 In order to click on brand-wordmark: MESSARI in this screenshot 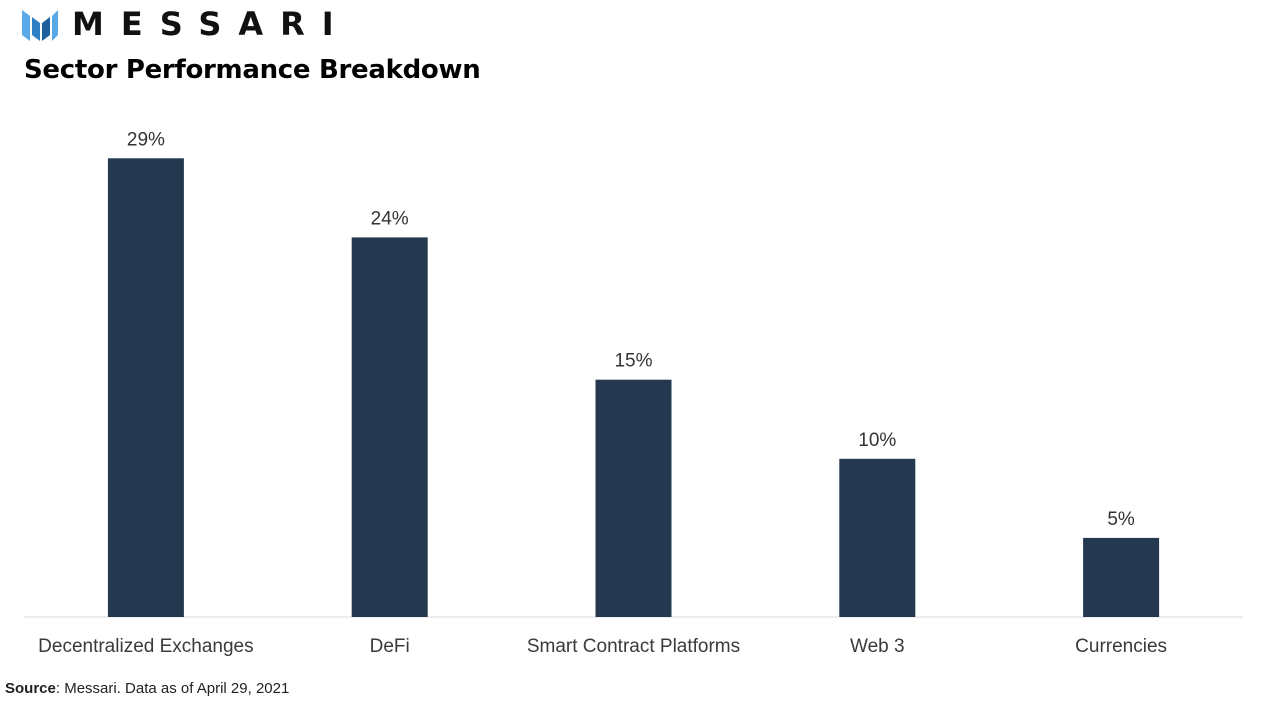, I will do `click(211, 24)`.